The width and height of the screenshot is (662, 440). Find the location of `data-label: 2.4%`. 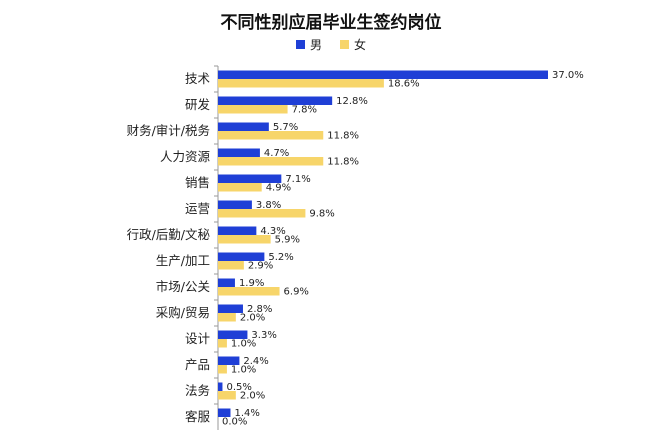

data-label: 2.4% is located at coordinates (255, 361).